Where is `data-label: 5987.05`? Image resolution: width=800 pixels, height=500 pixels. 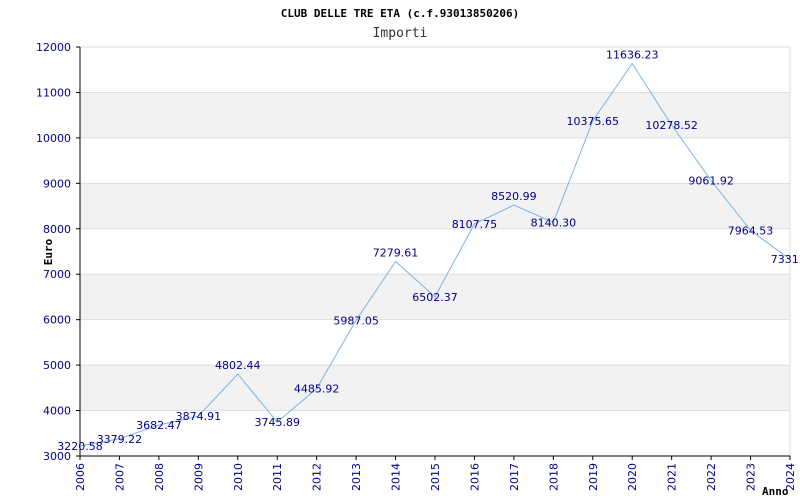
data-label: 5987.05 is located at coordinates (356, 320).